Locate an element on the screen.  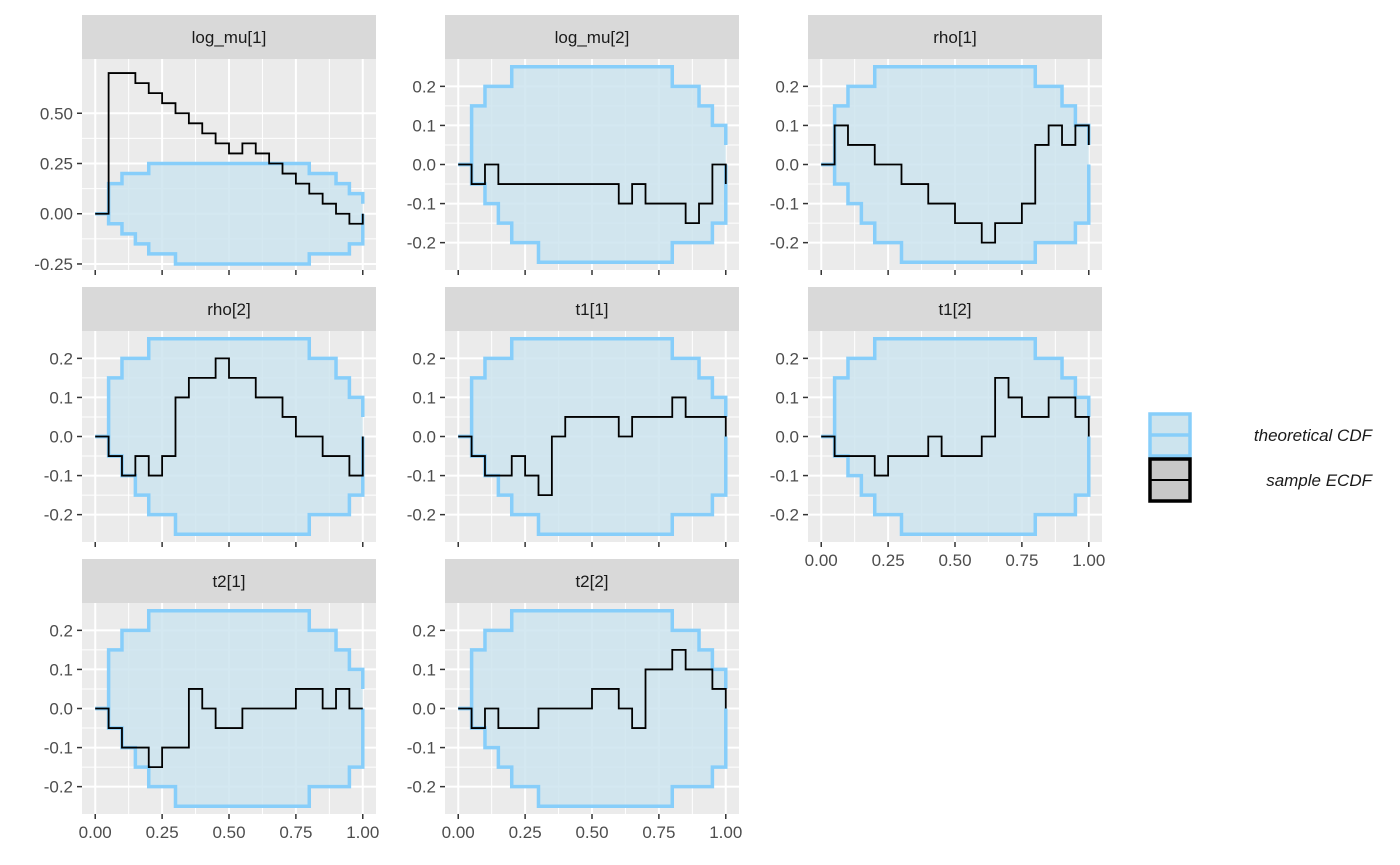
facet-title: log_mu[2] is located at coordinates (592, 37).